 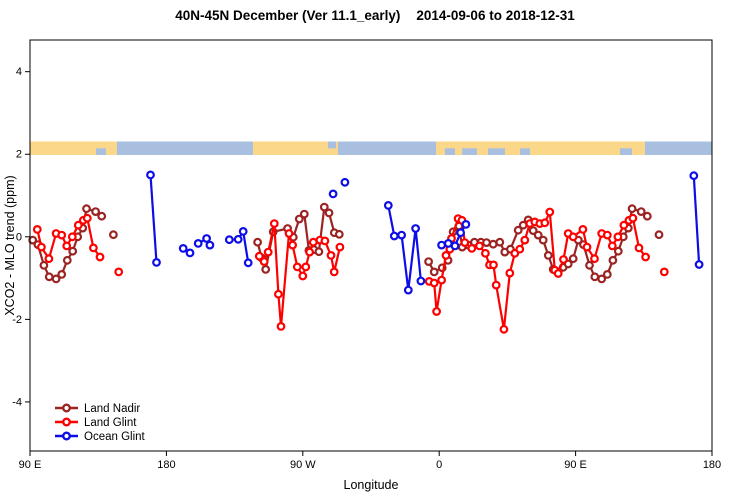 What do you see at coordinates (331, 145) in the screenshot?
I see `great-lakes-fleck` at bounding box center [331, 145].